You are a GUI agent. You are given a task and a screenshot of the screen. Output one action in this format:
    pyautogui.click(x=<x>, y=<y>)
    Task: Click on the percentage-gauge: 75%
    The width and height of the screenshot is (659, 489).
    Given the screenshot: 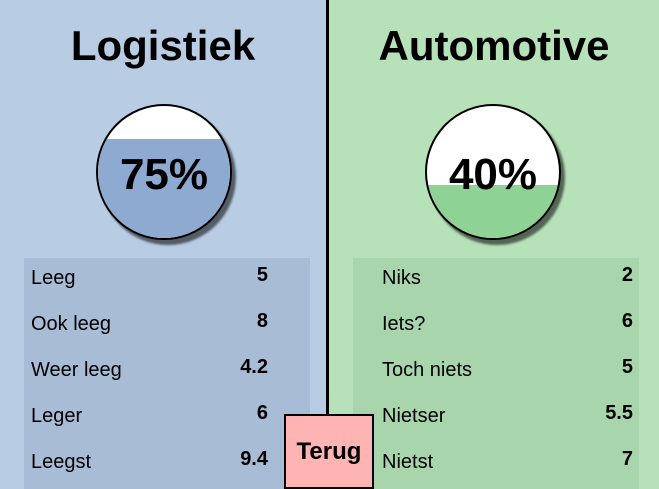 What is the action you would take?
    pyautogui.click(x=164, y=172)
    